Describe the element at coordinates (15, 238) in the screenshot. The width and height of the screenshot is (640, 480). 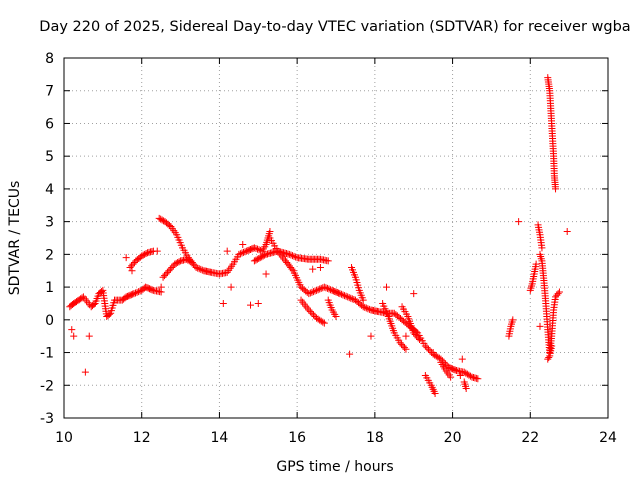
I see `y-axis-label: SDTVAR / TECUs` at that location.